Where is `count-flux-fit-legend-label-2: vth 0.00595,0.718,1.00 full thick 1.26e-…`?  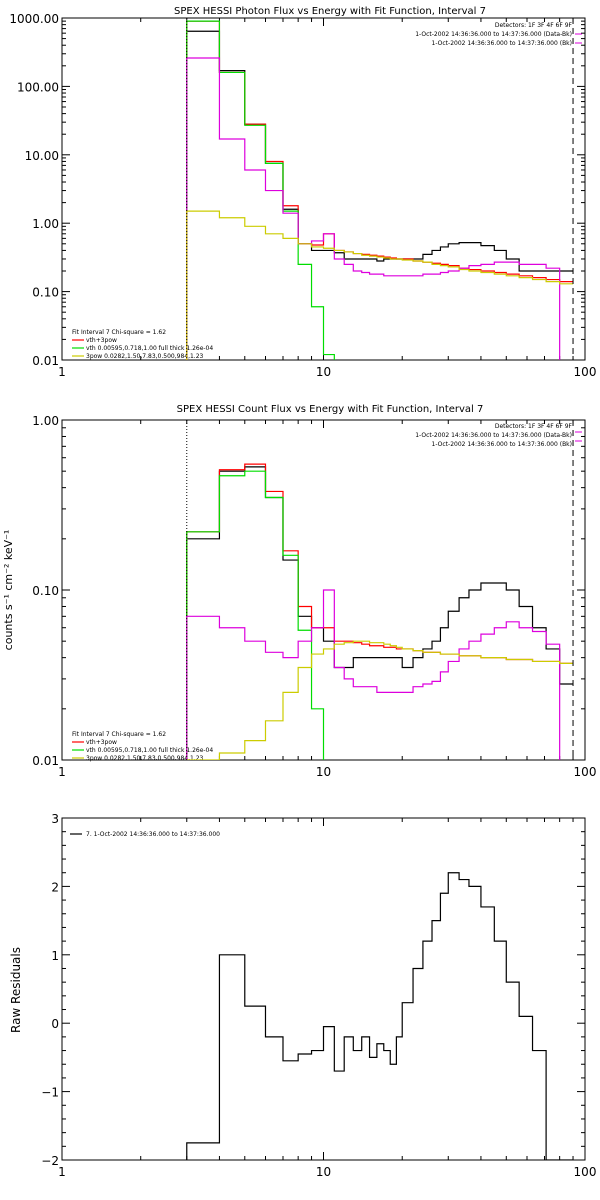
count-flux-fit-legend-label-2: vth 0.00595,0.718,1.00 full thick 1.26e-… is located at coordinates (149, 750).